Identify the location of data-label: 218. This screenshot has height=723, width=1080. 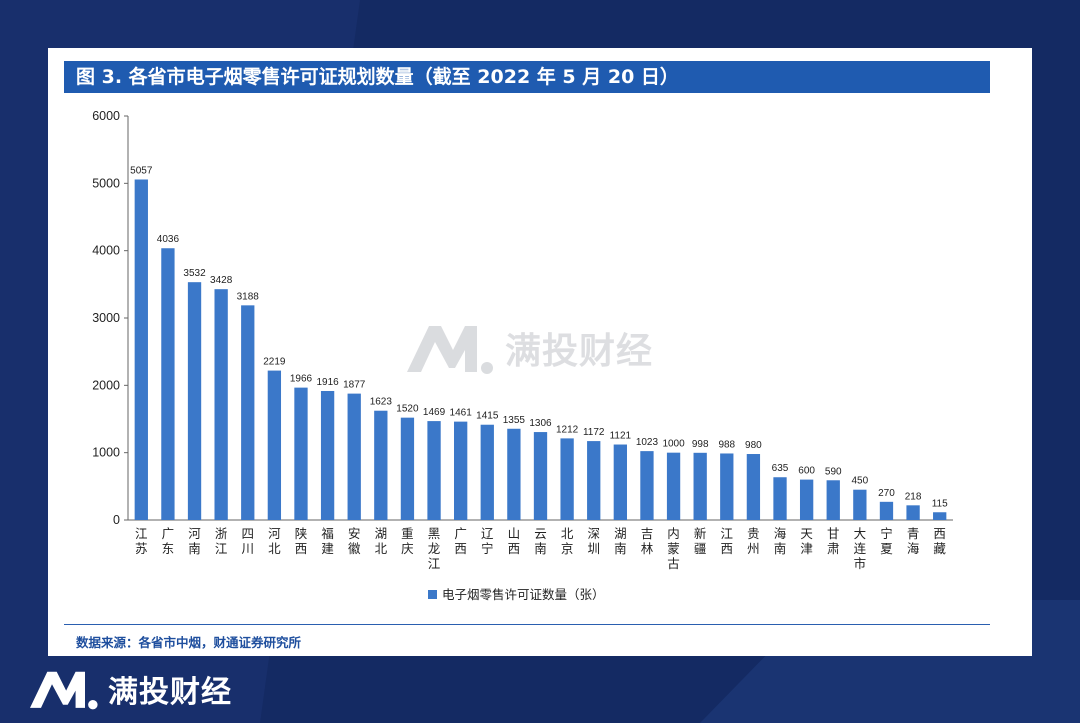
(913, 496).